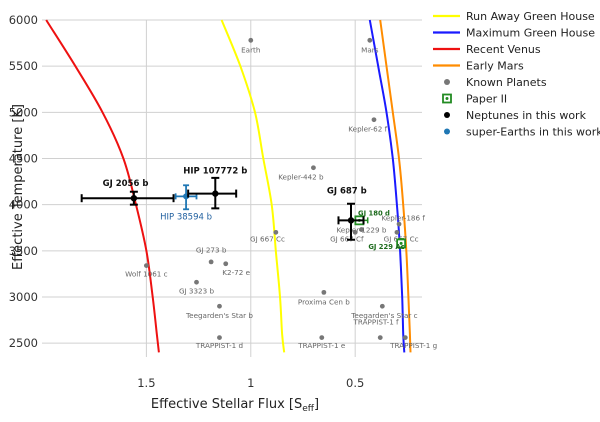  Describe the element at coordinates (530, 16) in the screenshot. I see `legend-run-away-green-house-label: Run Away Green House` at that location.